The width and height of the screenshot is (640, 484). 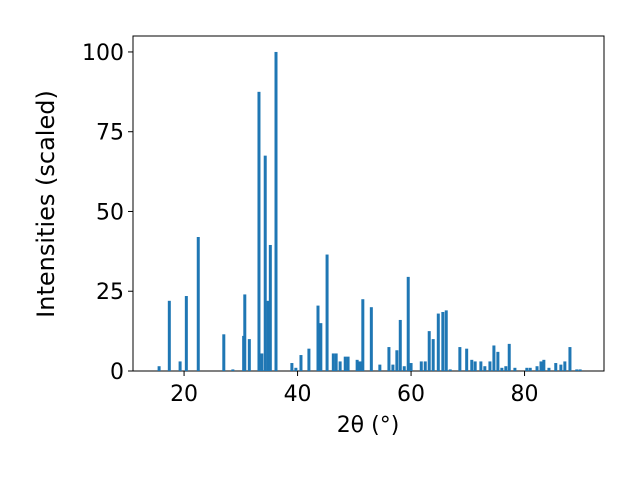 What do you see at coordinates (103, 53) in the screenshot?
I see `y-tick-label: 100` at bounding box center [103, 53].